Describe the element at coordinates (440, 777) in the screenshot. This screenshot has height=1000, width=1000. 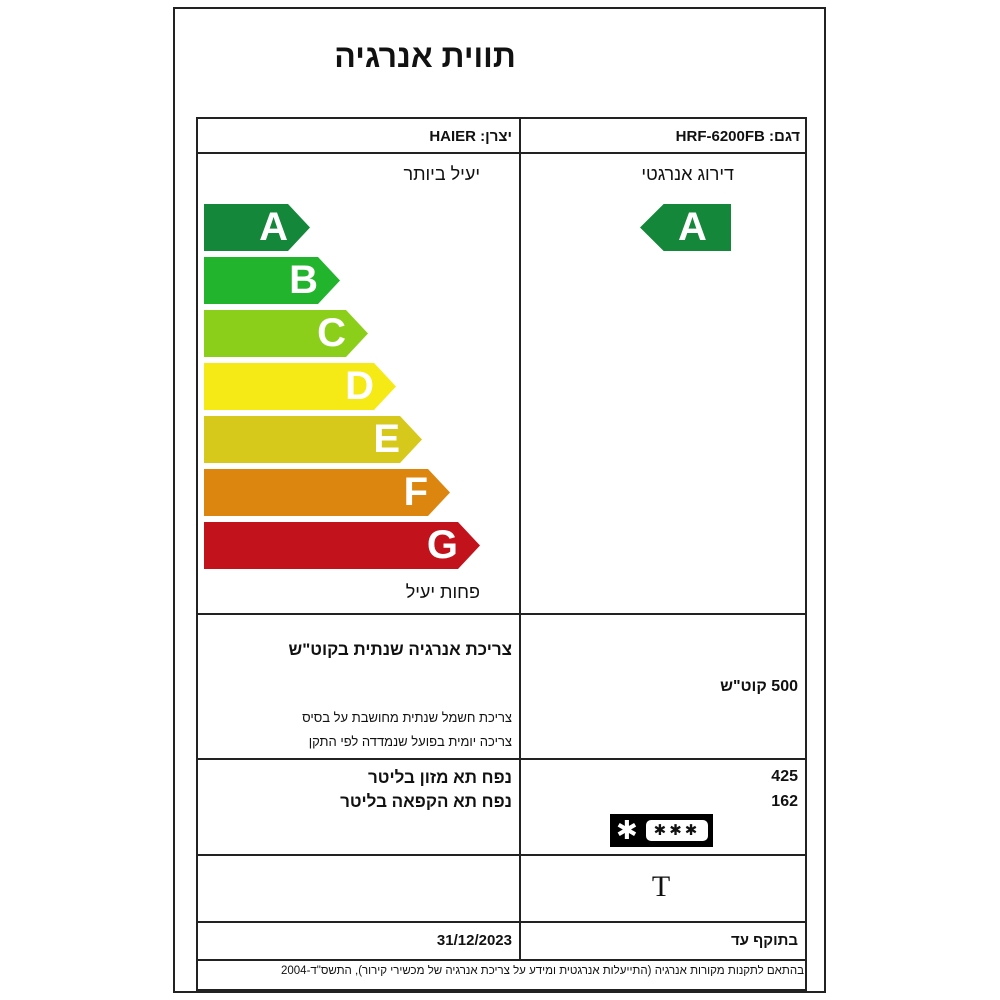
I see `fresh-volume-label: נפח תא מזון בליטר` at that location.